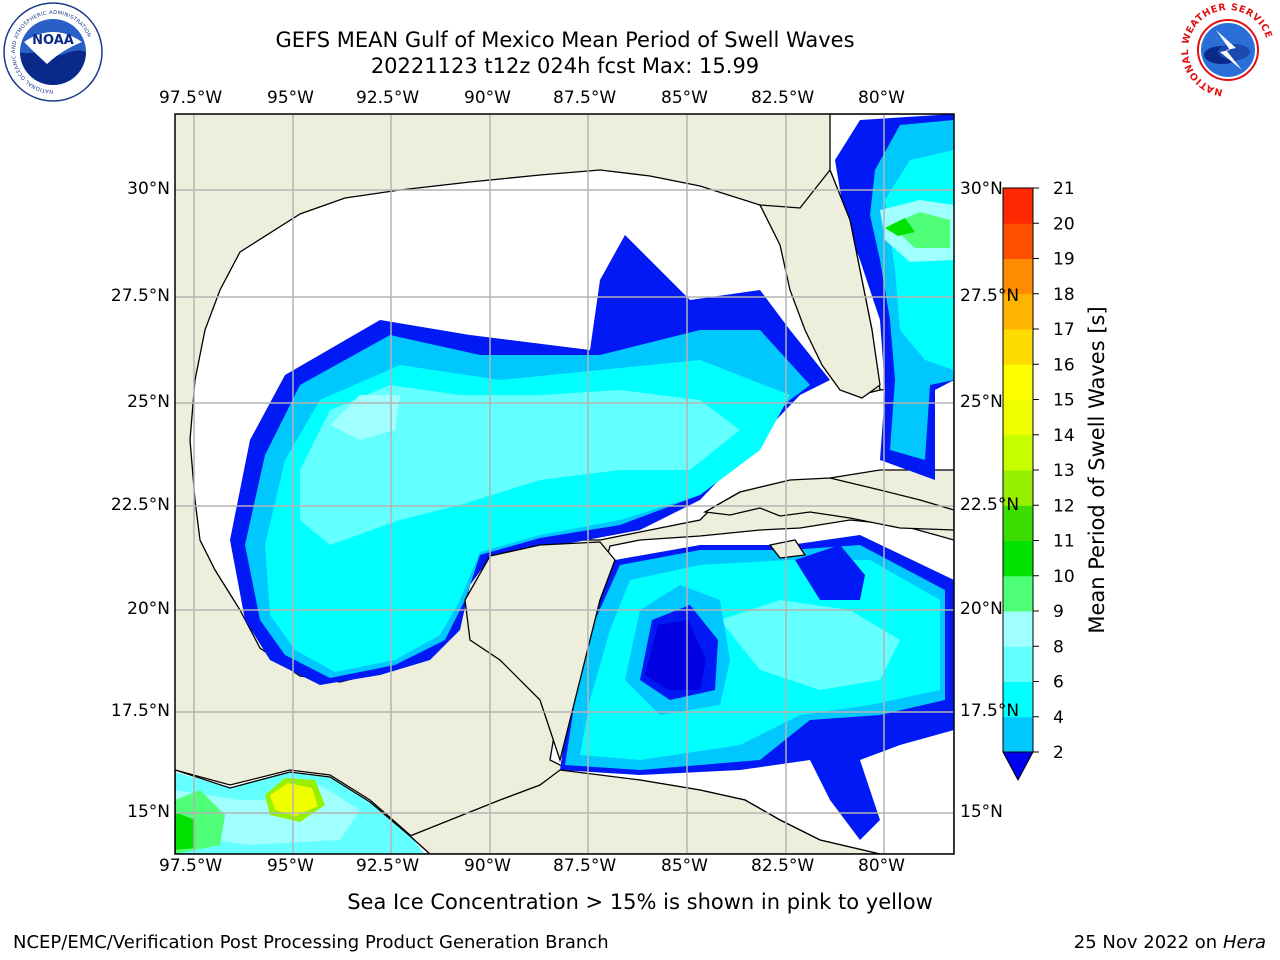  Describe the element at coordinates (1064, 401) in the screenshot. I see `colorbar-tick-label: 15` at that location.